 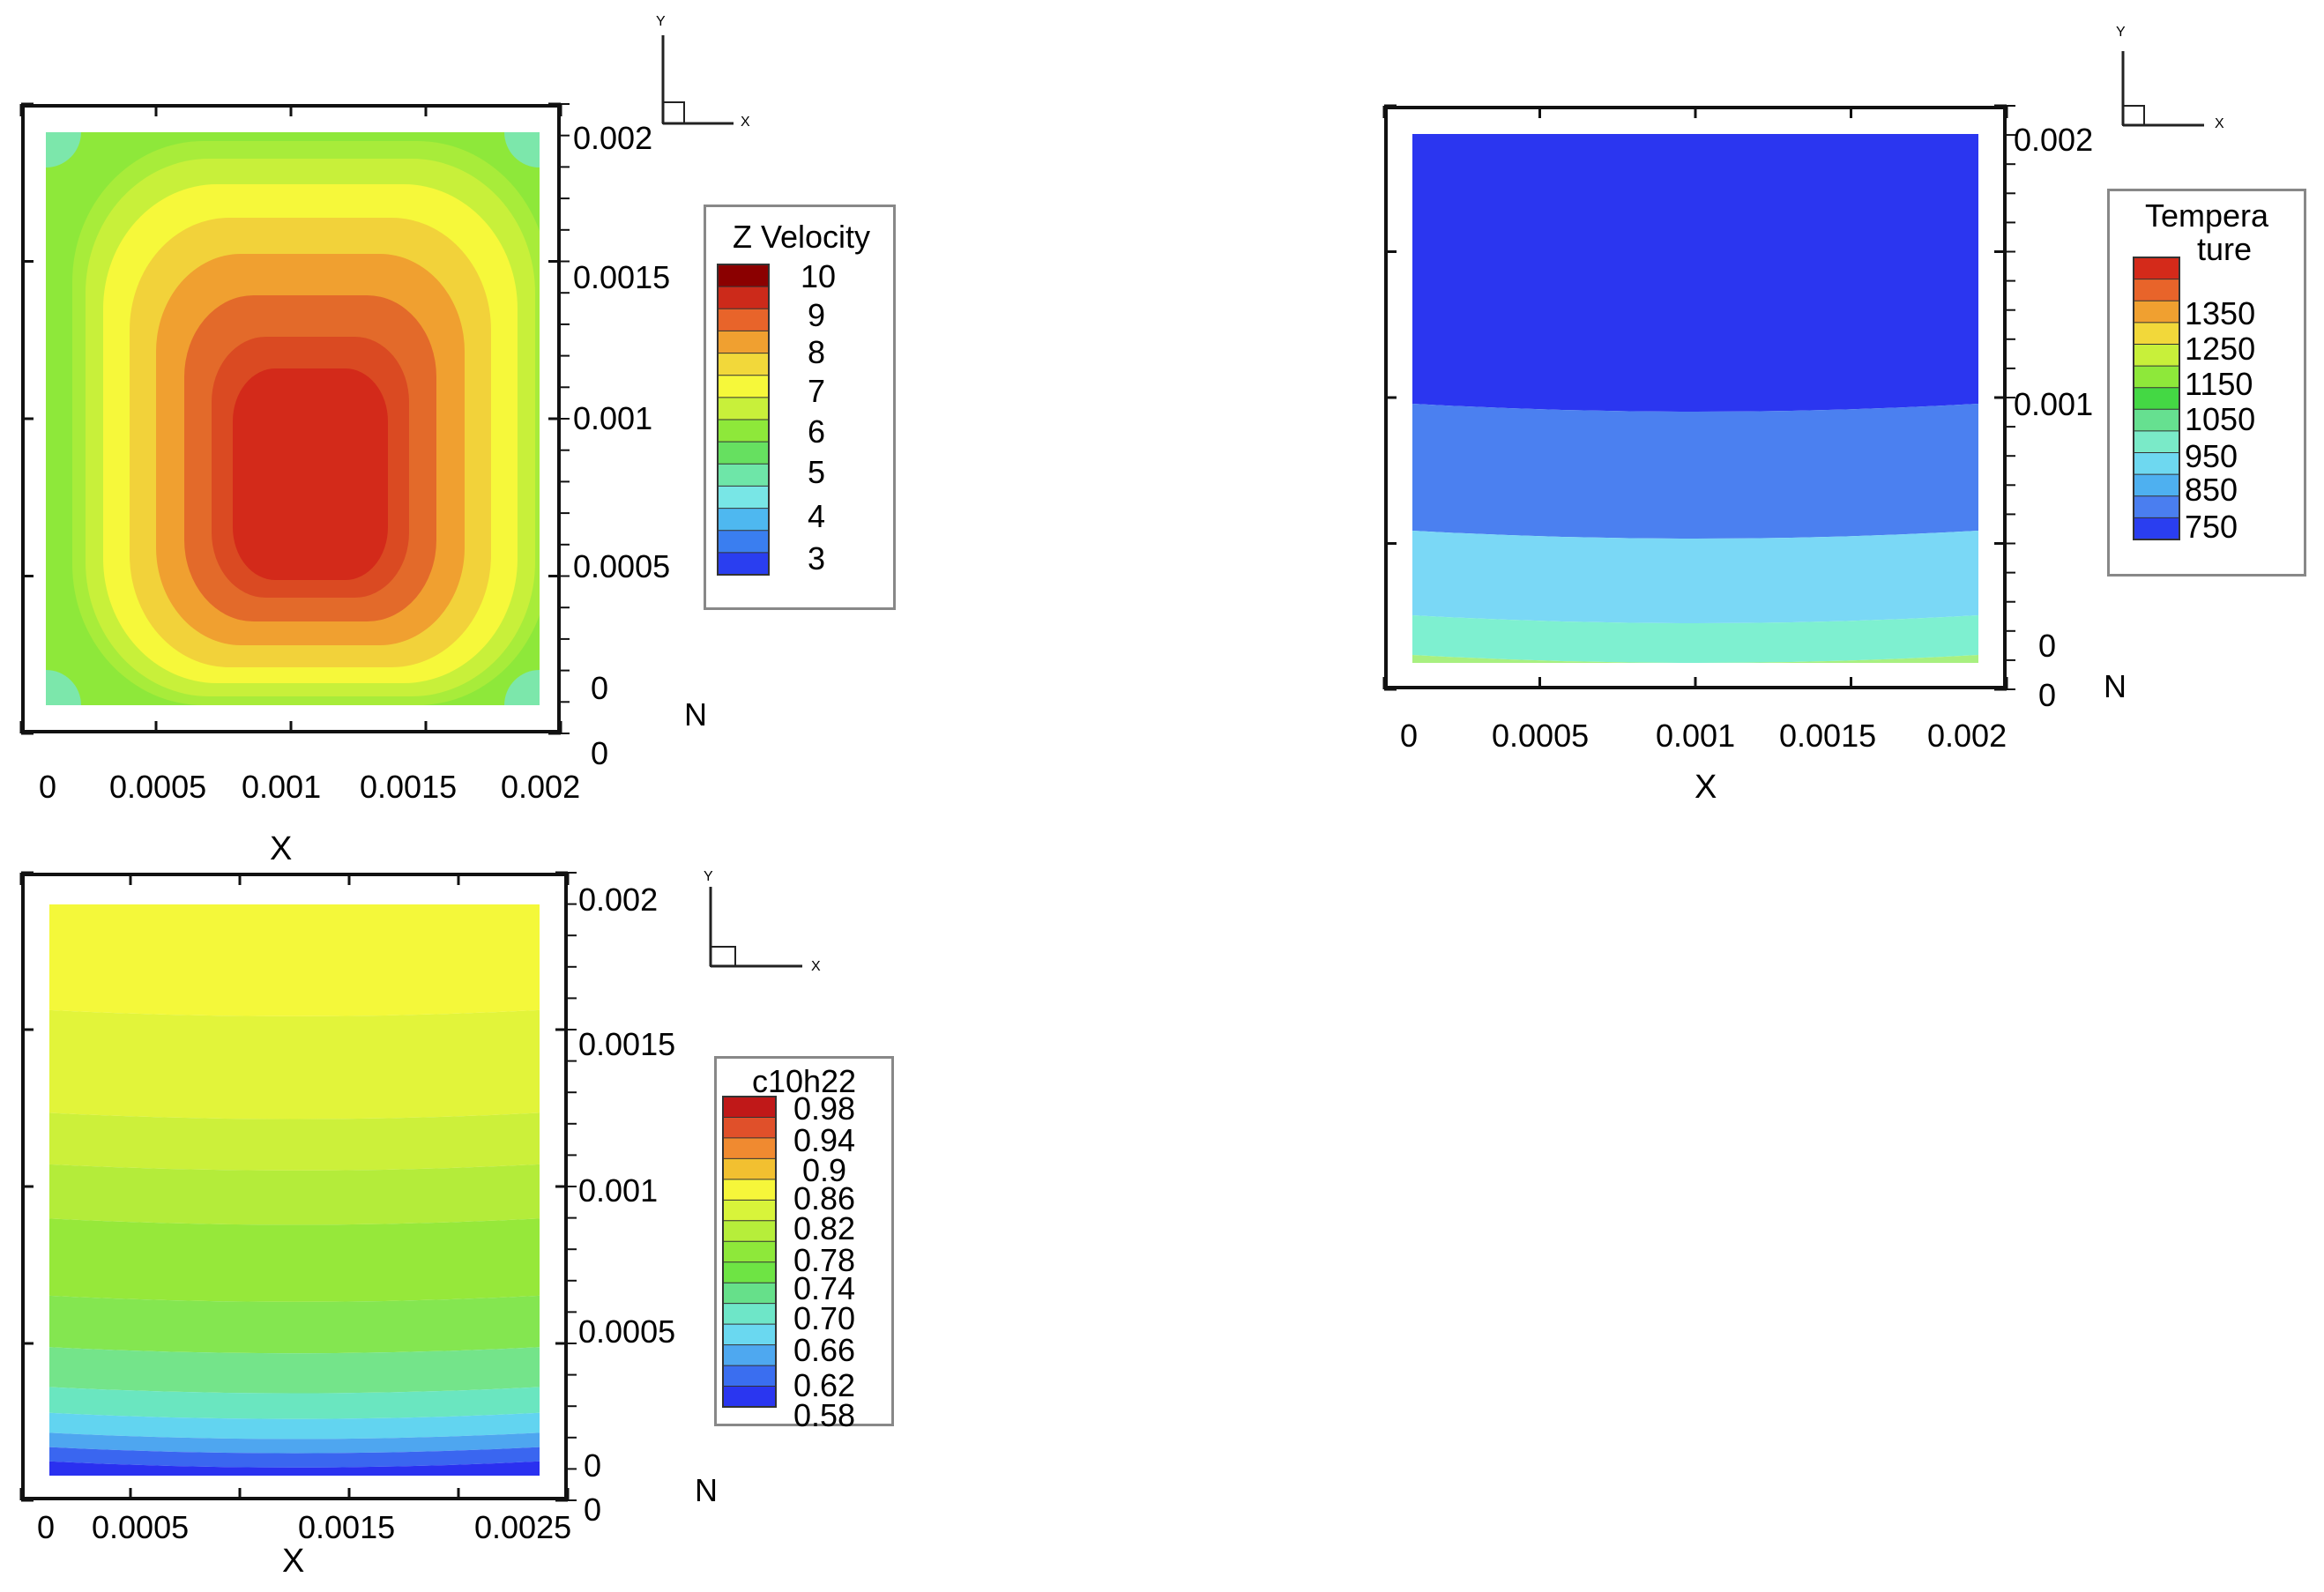 I want to click on c10-xtick-3: 0.0025, so click(x=523, y=1527).